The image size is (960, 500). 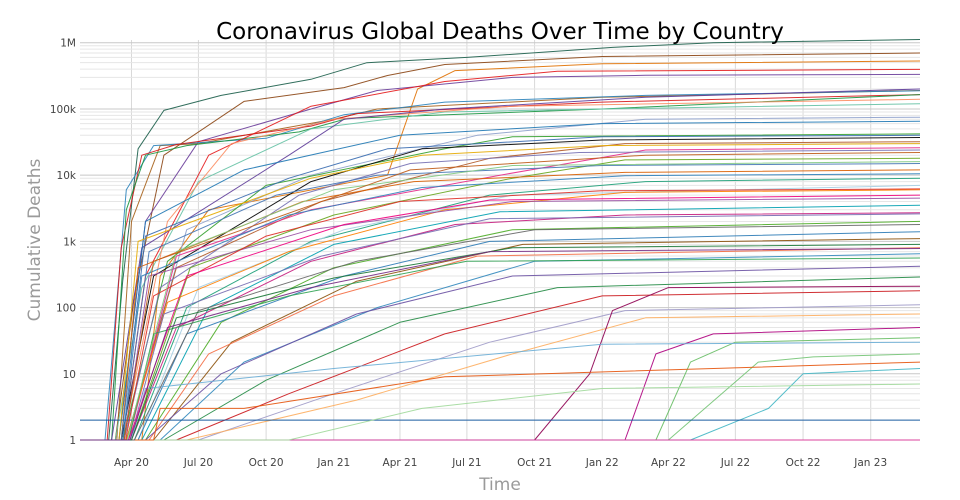 What do you see at coordinates (35, 240) in the screenshot?
I see `y-axis-label: Cumulative Deaths` at bounding box center [35, 240].